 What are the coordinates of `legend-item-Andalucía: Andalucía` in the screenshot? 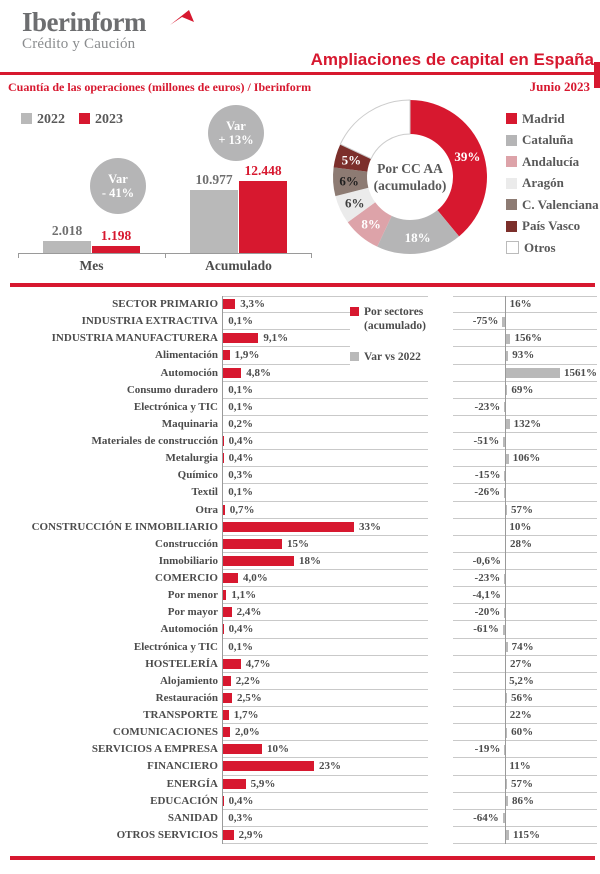 It's located at (552, 162).